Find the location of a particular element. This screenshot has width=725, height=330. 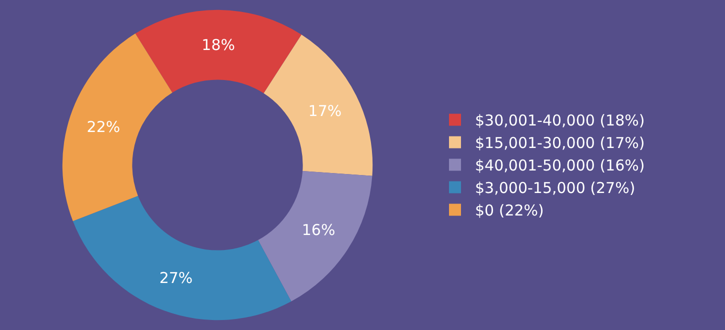

legend-label: $3,000-15,000 (27%) is located at coordinates (555, 188).